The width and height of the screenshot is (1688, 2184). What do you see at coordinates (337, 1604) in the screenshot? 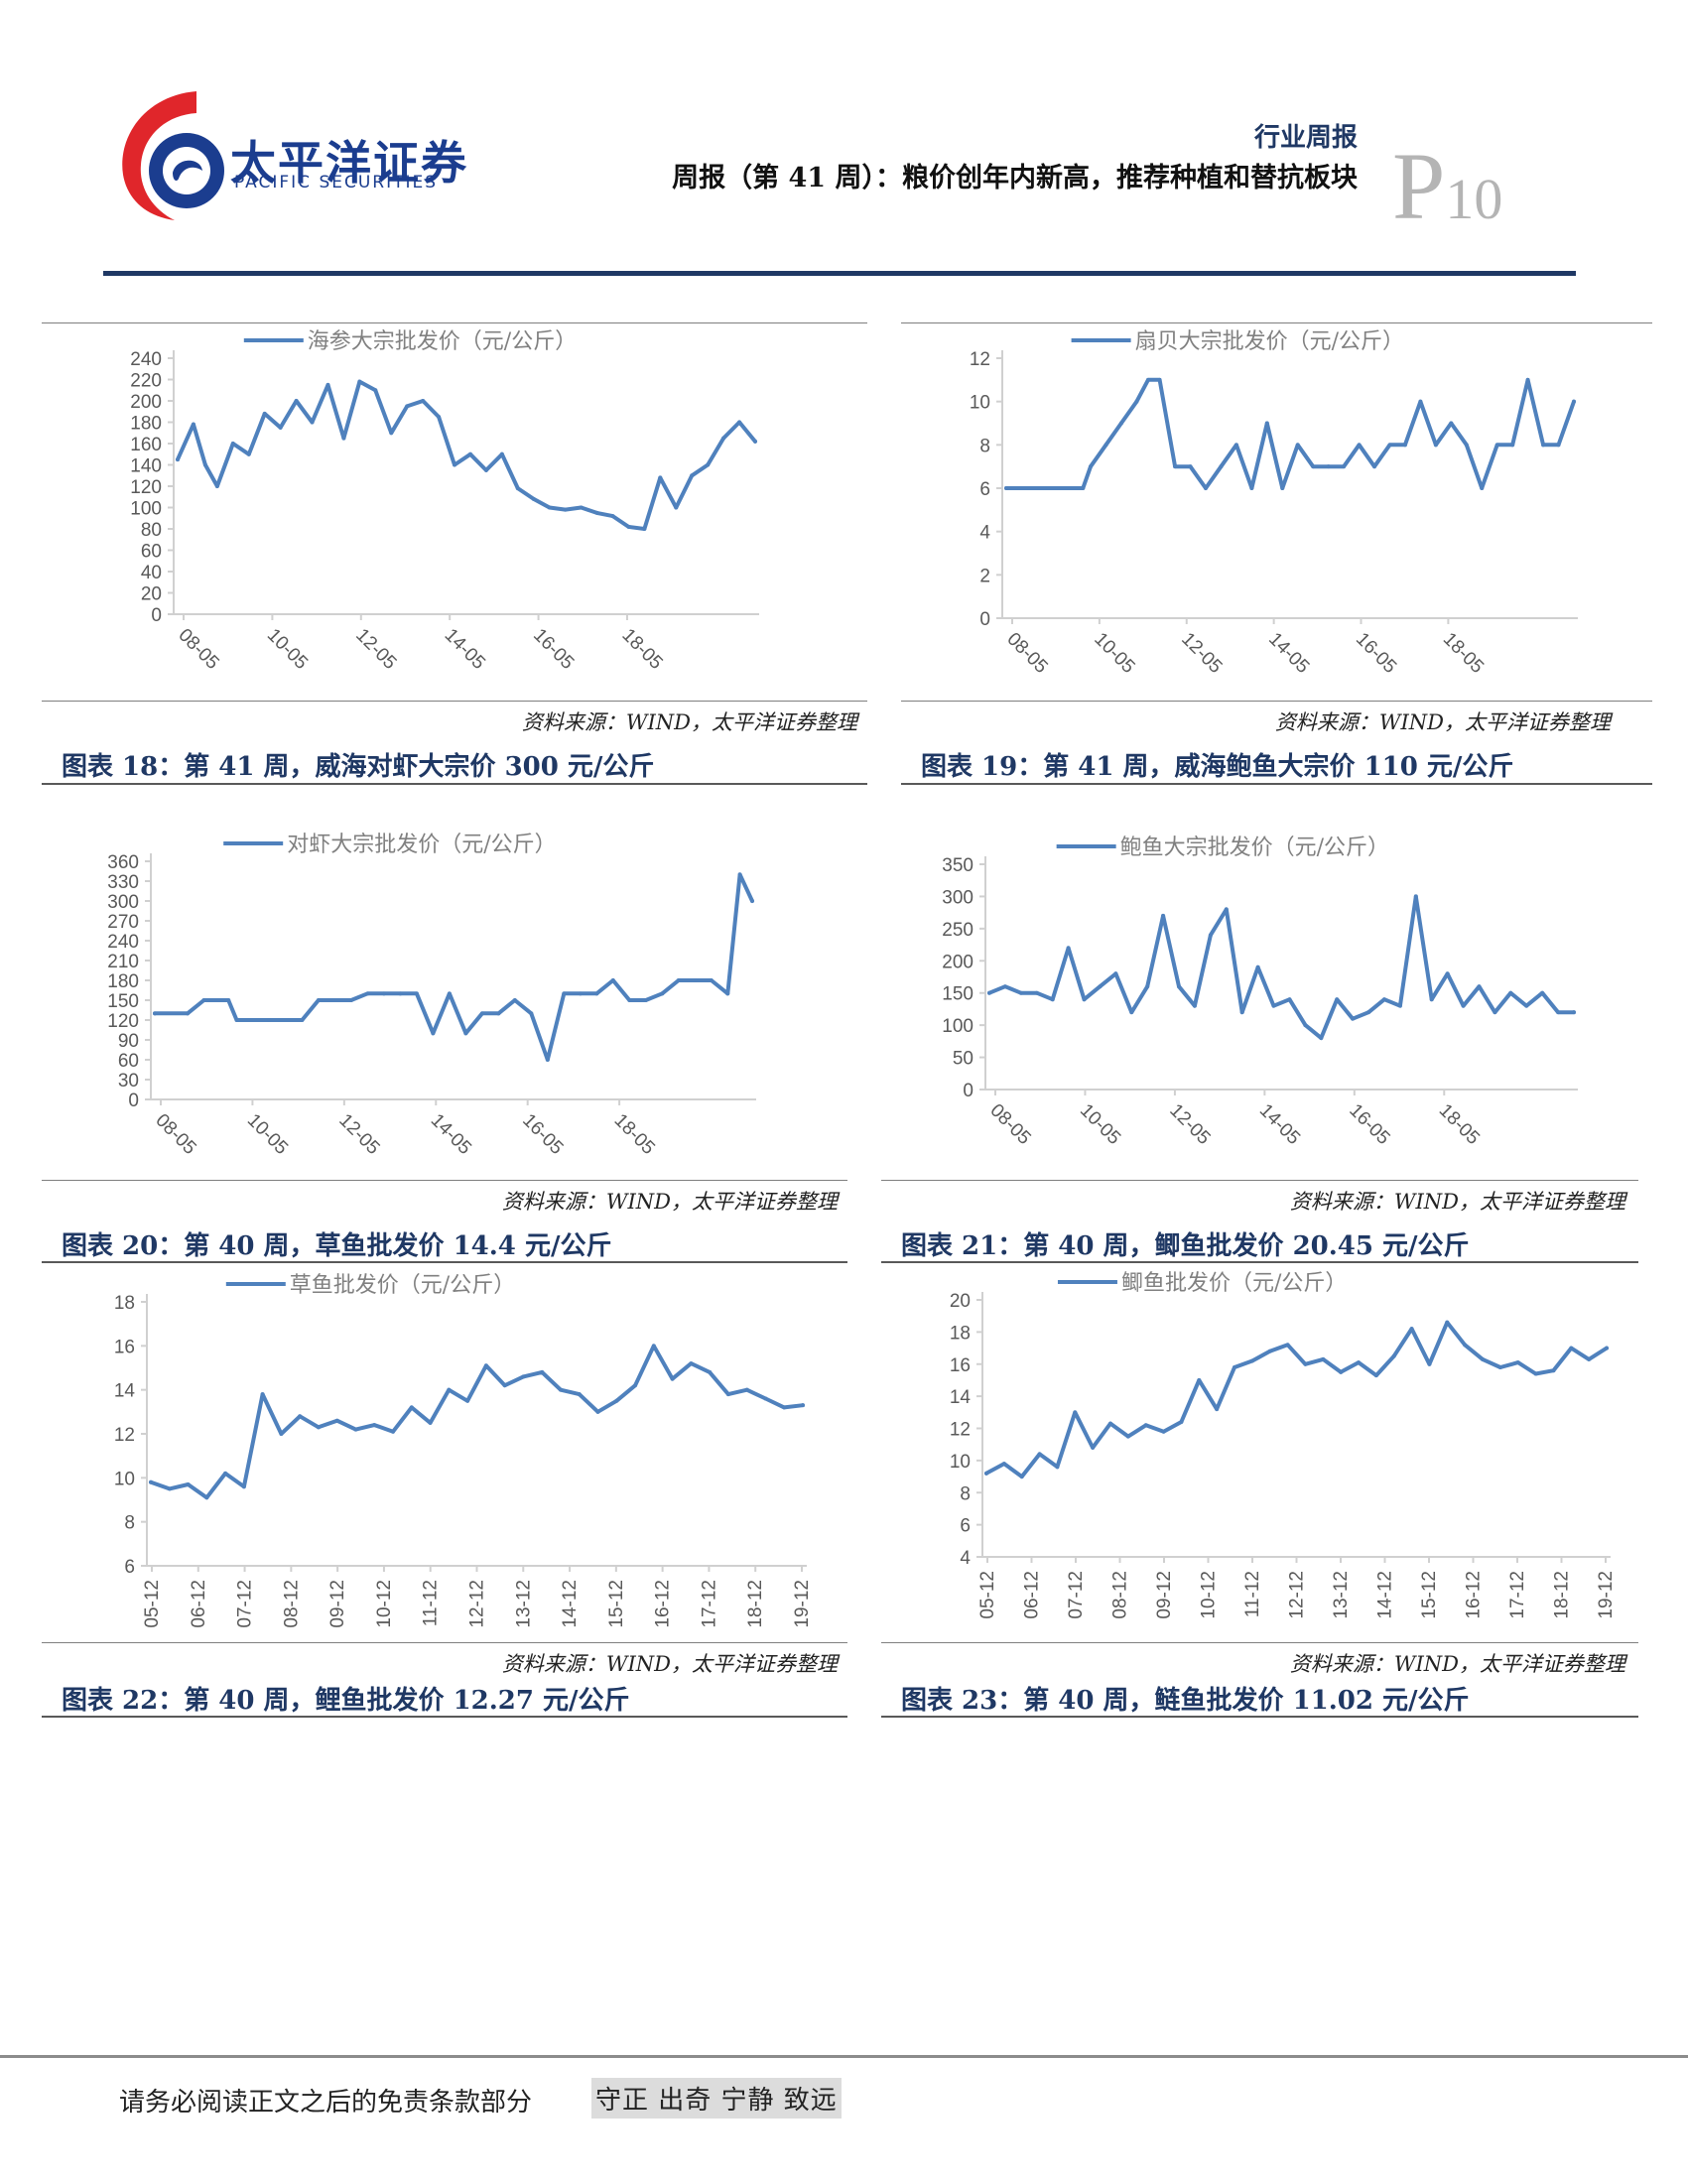
I see `x-tick-label: 09-12` at bounding box center [337, 1604].